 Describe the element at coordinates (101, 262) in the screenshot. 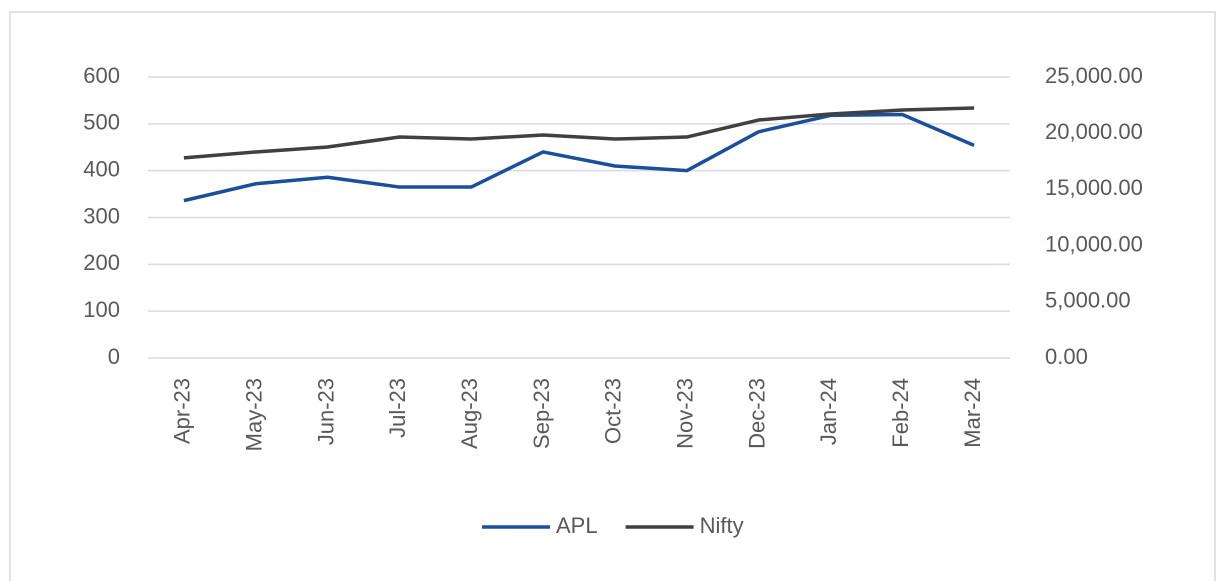

I see `y-tick-label: 200` at that location.